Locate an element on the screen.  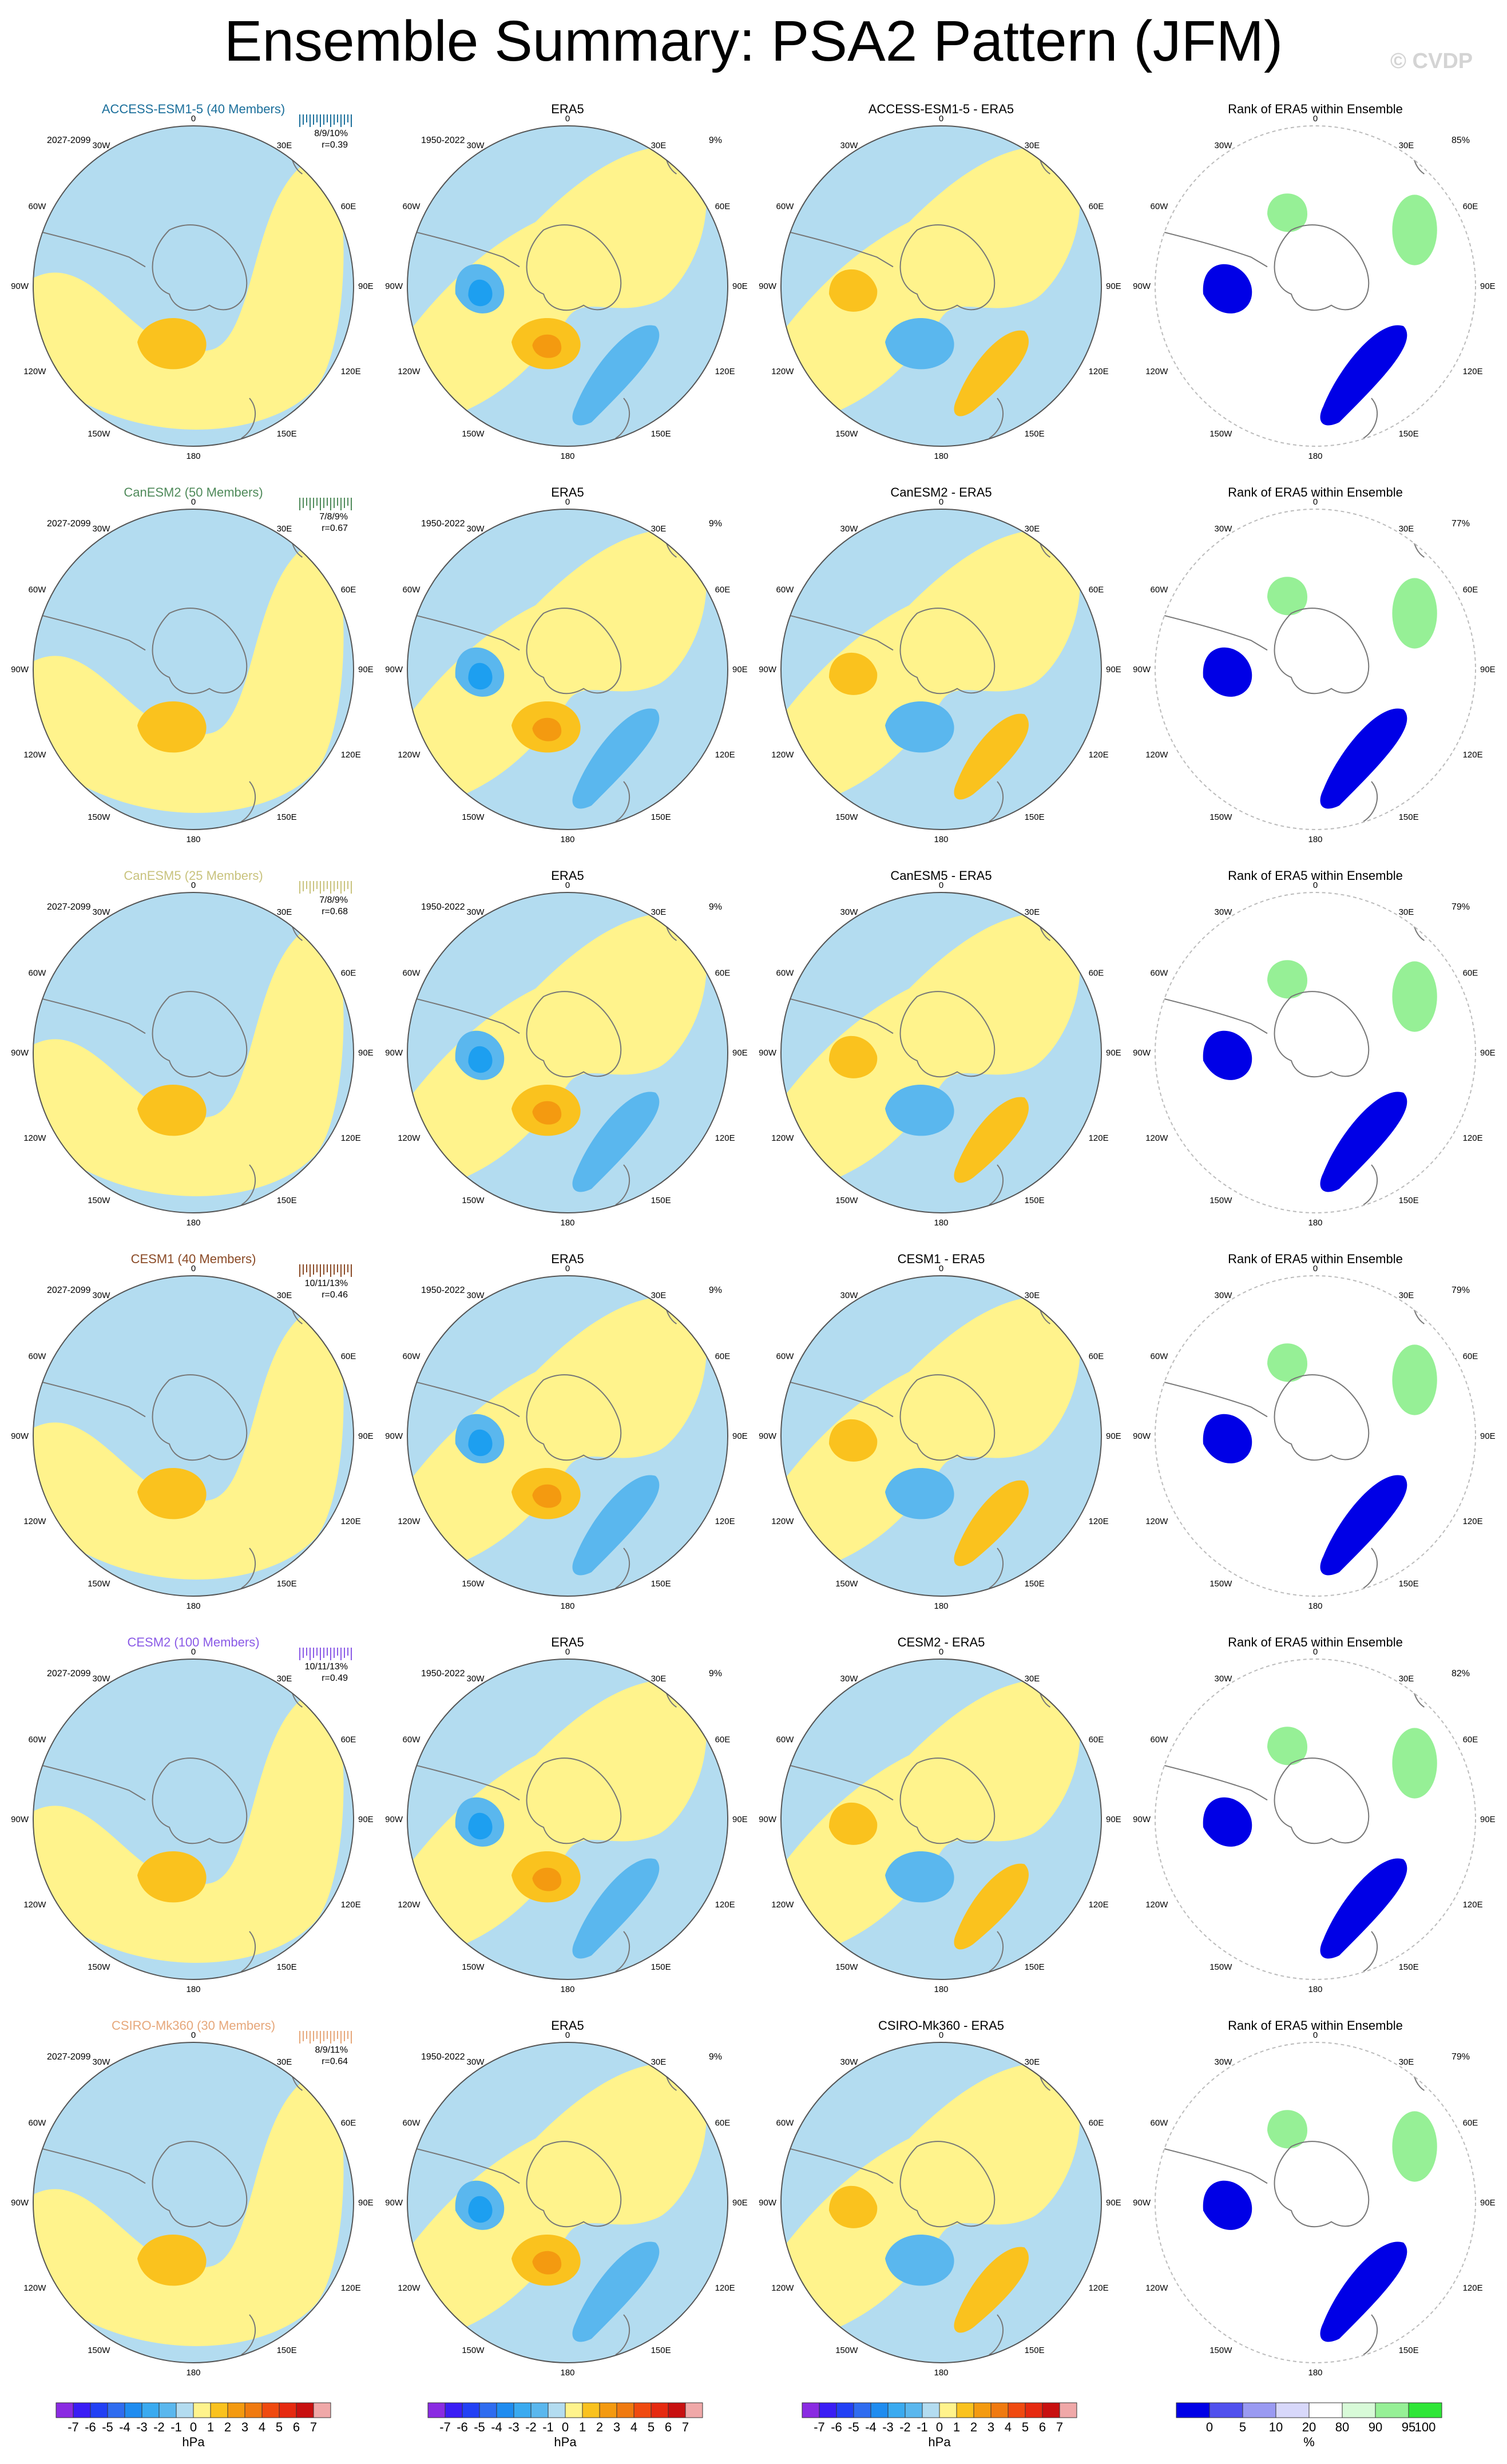
negative-anomaly-peak is located at coordinates (480, 1443).